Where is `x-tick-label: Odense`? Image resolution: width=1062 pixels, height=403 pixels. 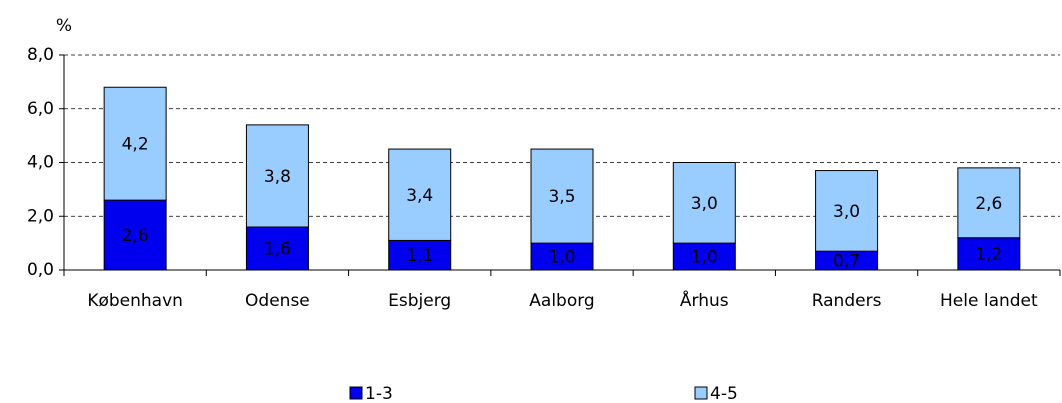 x-tick-label: Odense is located at coordinates (277, 301).